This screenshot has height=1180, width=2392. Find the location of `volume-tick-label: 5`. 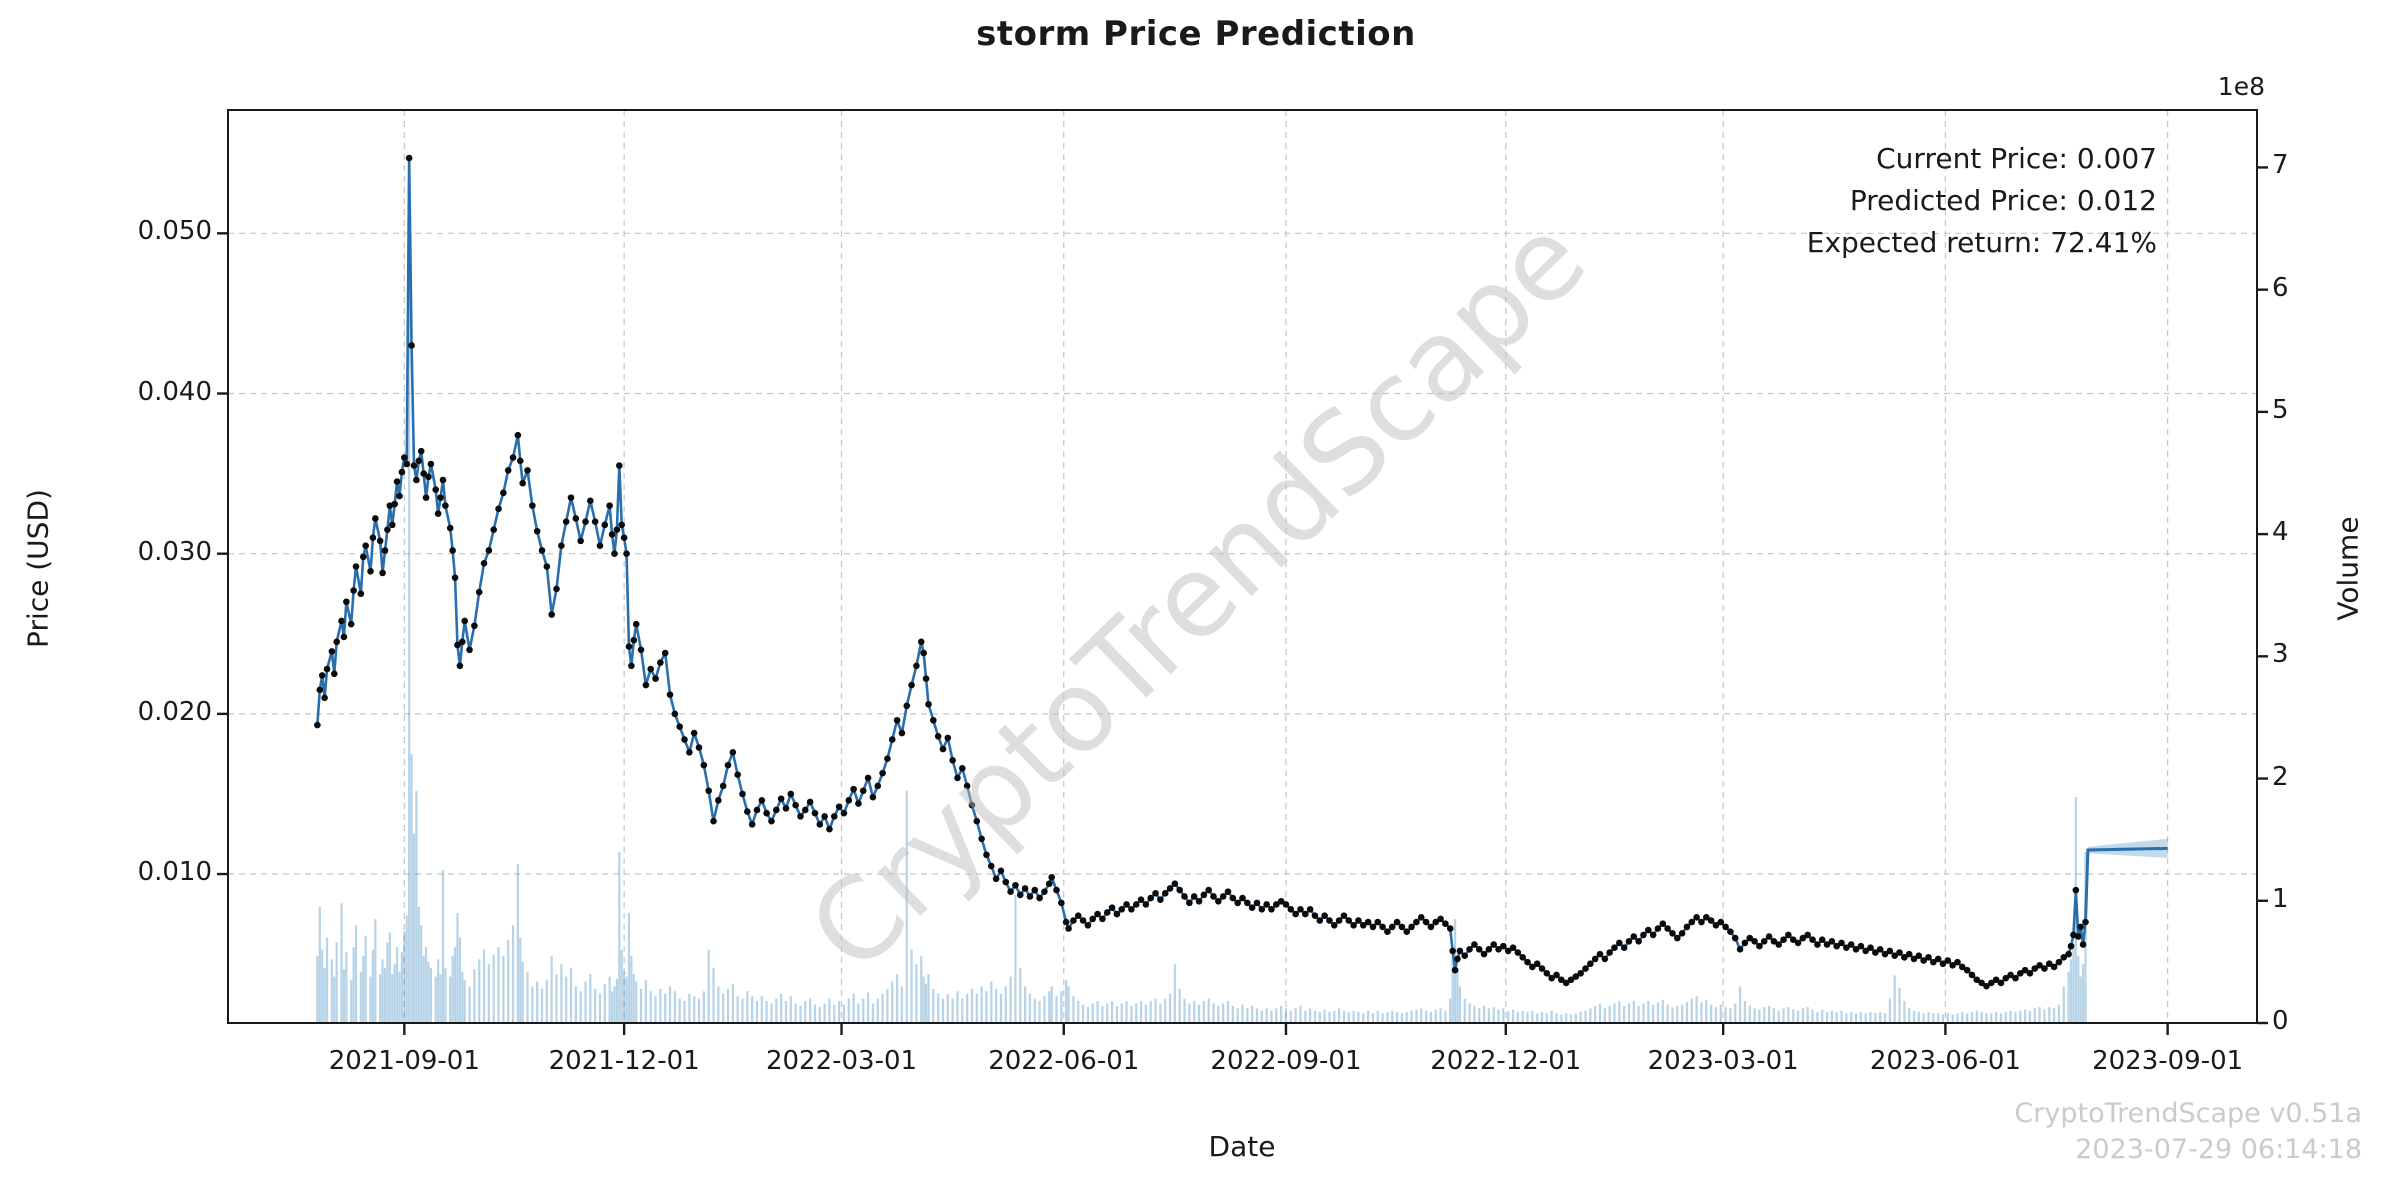

volume-tick-label: 5 is located at coordinates (2280, 409).